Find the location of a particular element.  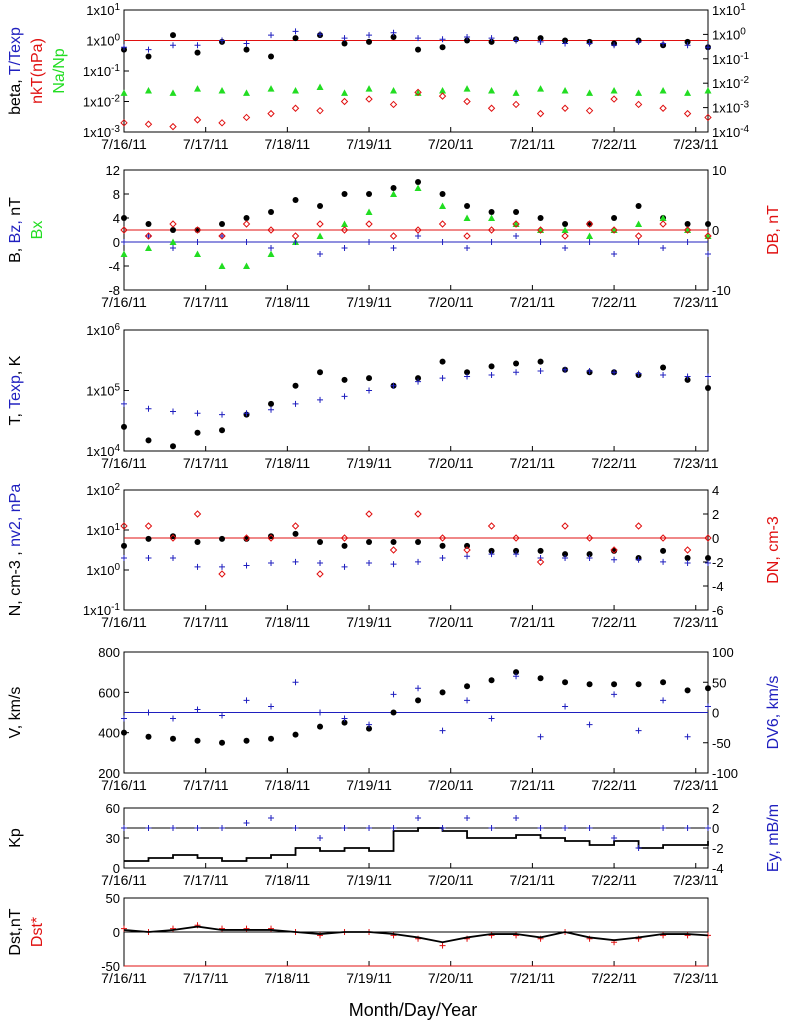

panel-p2-ytick-label: 8 is located at coordinates (116, 194).